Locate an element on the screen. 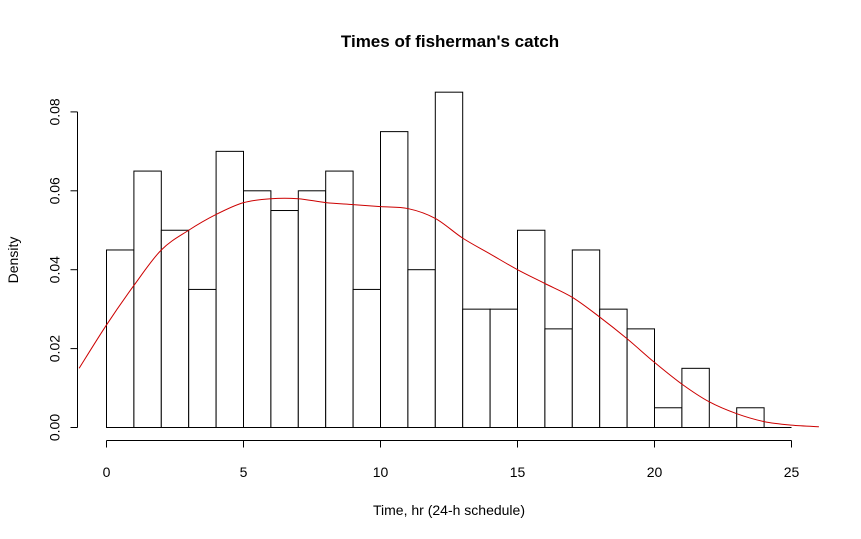  x-tick-label: 10 is located at coordinates (381, 472).